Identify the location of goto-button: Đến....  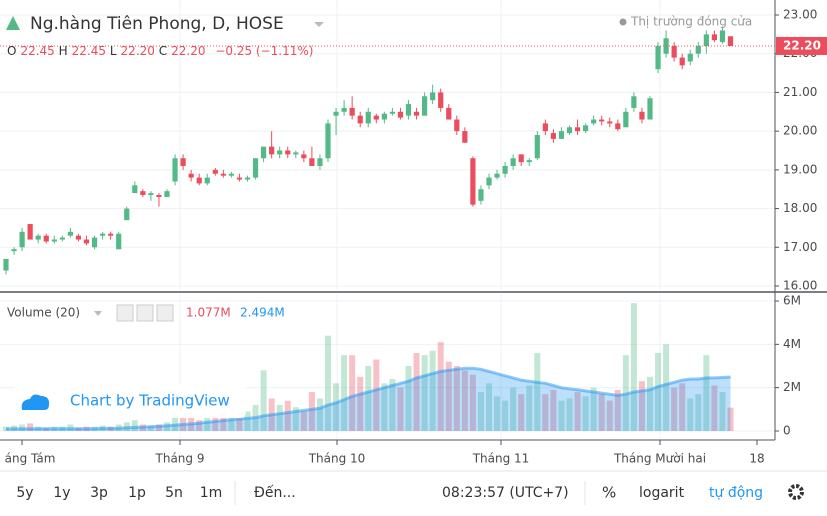
(275, 492).